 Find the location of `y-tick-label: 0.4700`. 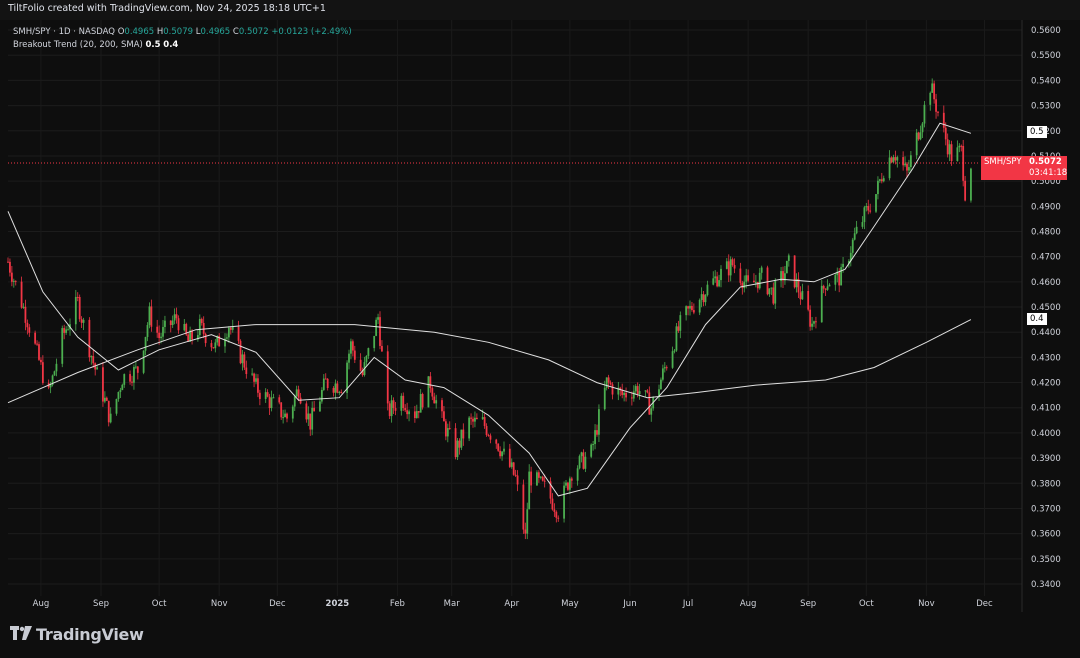

y-tick-label: 0.4700 is located at coordinates (1046, 258).